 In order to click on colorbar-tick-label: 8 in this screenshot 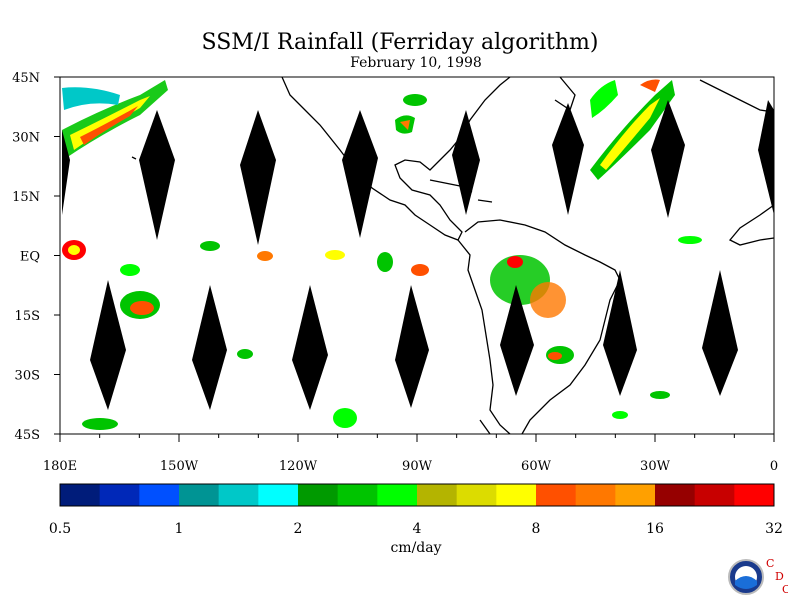, I will do `click(536, 529)`.